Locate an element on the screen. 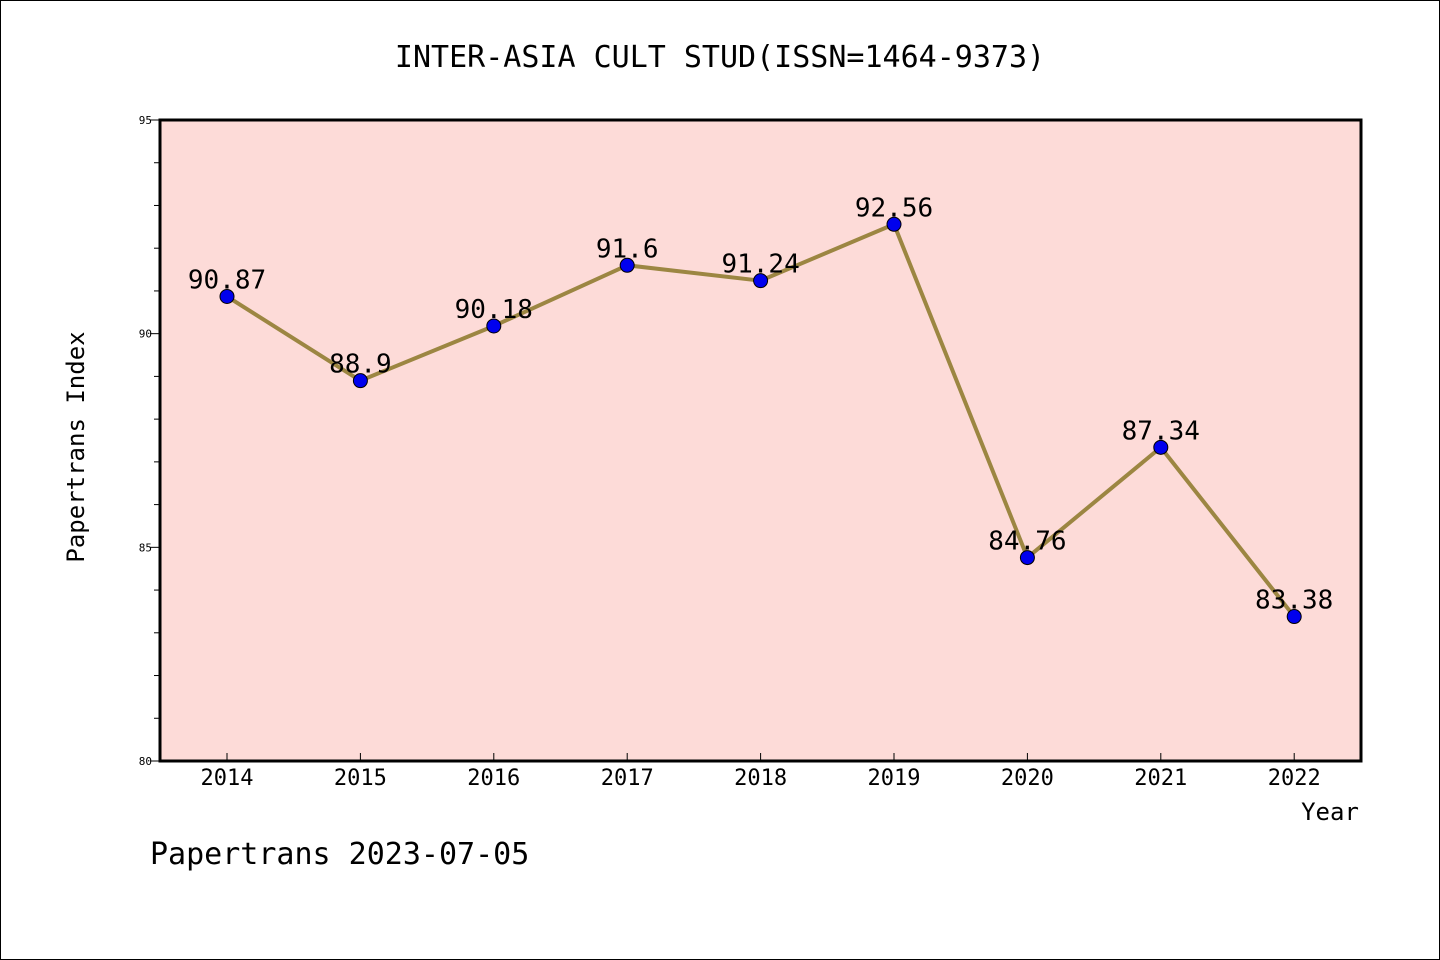 This screenshot has height=960, width=1440. chart-title: INTER-ASIA CULT STUD(ISSN=1464-9373) is located at coordinates (720, 57).